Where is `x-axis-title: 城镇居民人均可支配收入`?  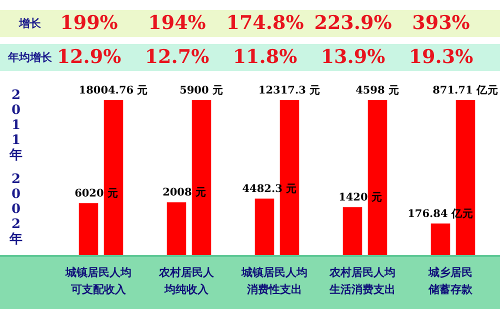
x-axis-title: 城镇居民人均可支配收入 is located at coordinates (98, 281).